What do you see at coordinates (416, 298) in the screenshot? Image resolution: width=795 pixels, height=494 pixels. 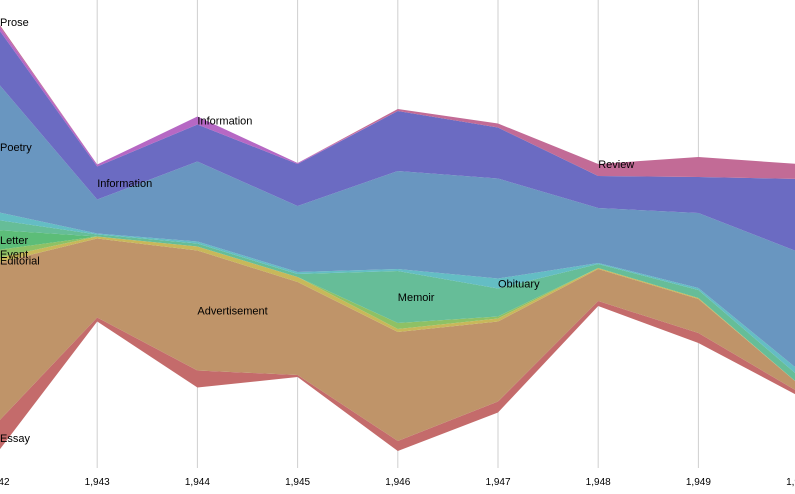 I see `layer-label-memoir: Memoir` at bounding box center [416, 298].